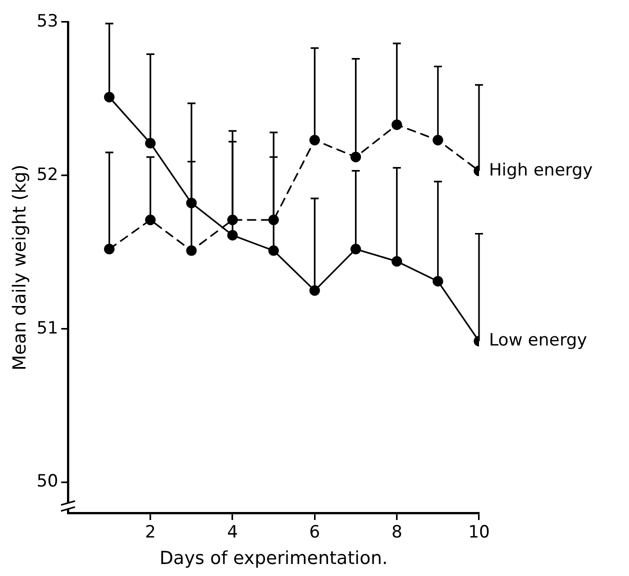  What do you see at coordinates (396, 532) in the screenshot?
I see `x-tick-label: 8` at bounding box center [396, 532].